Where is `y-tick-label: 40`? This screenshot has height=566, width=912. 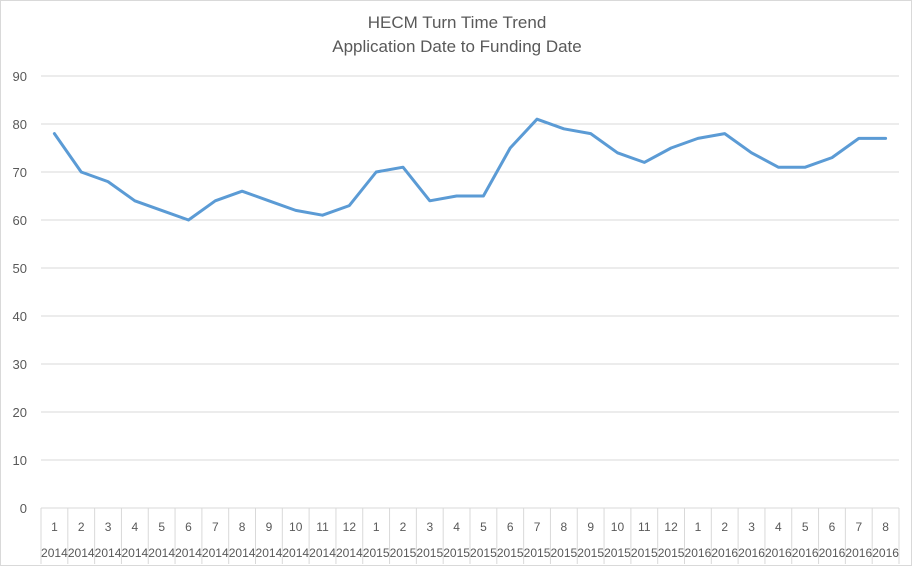 y-tick-label: 40 is located at coordinates (20, 316).